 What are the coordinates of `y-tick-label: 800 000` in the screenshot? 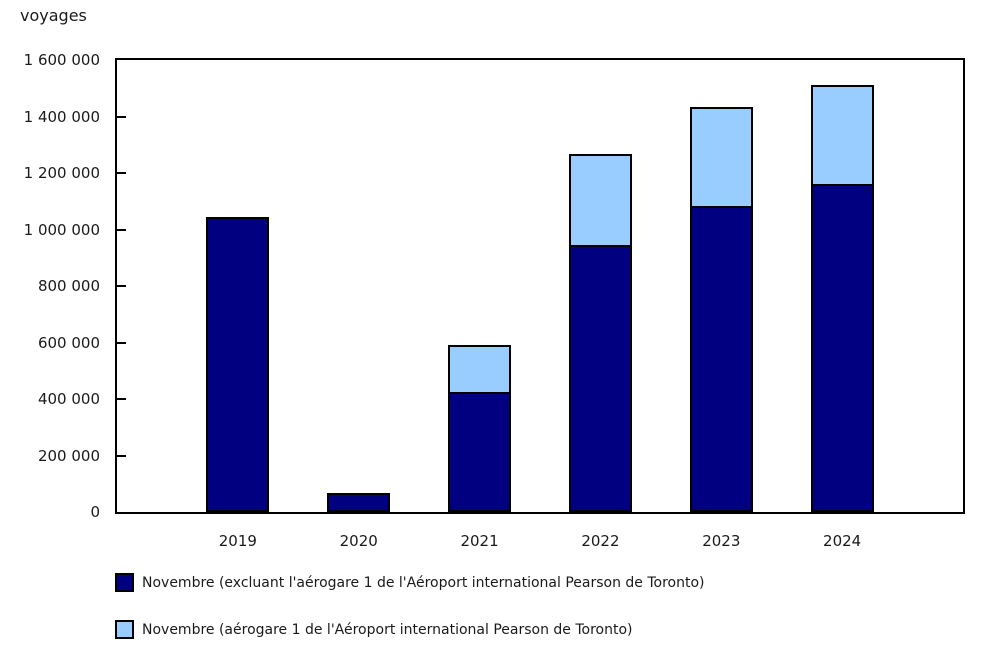 It's located at (68, 286).